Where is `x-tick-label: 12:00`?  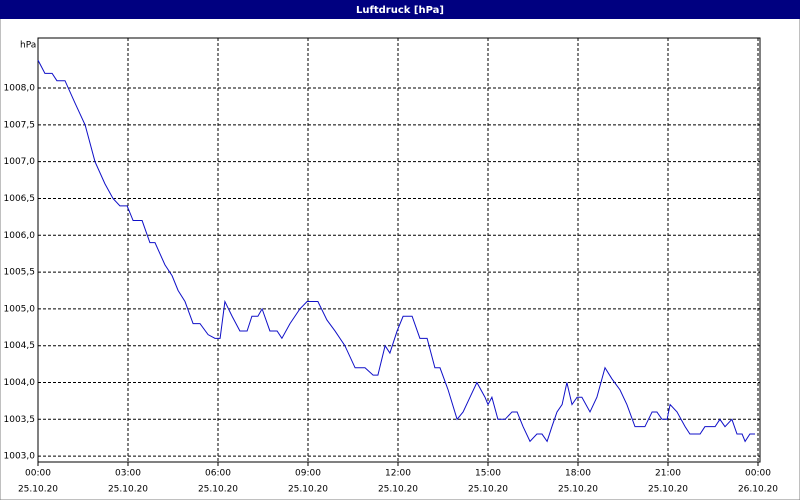 x-tick-label: 12:00 is located at coordinates (398, 474).